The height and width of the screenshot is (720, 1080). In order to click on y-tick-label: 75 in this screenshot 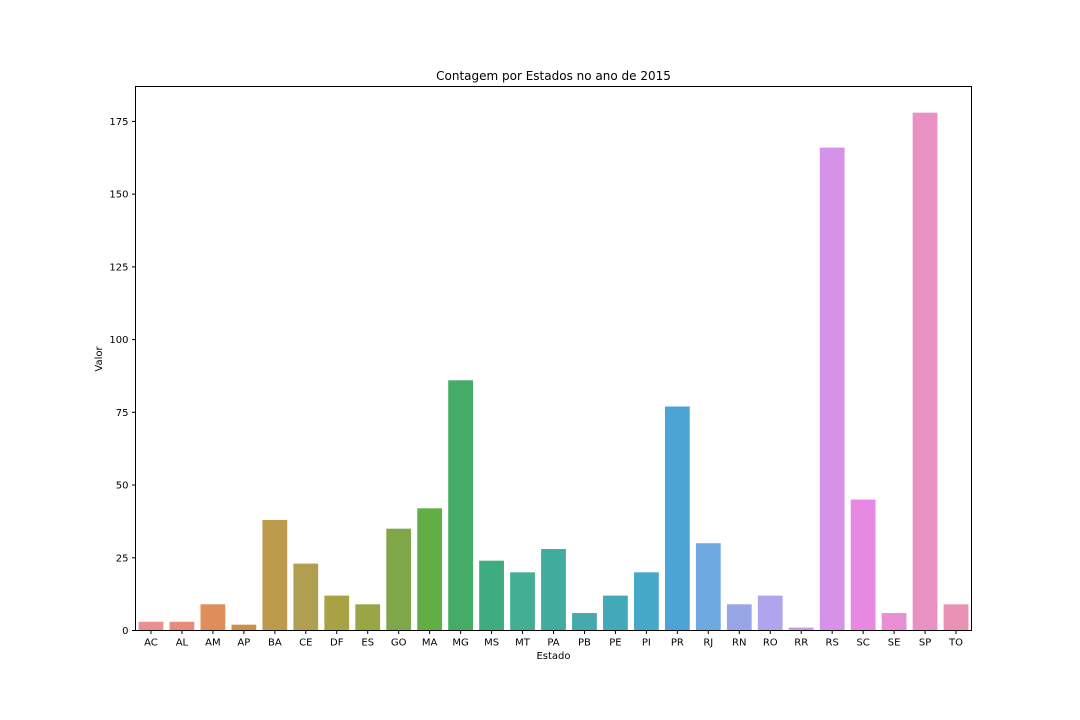, I will do `click(122, 413)`.